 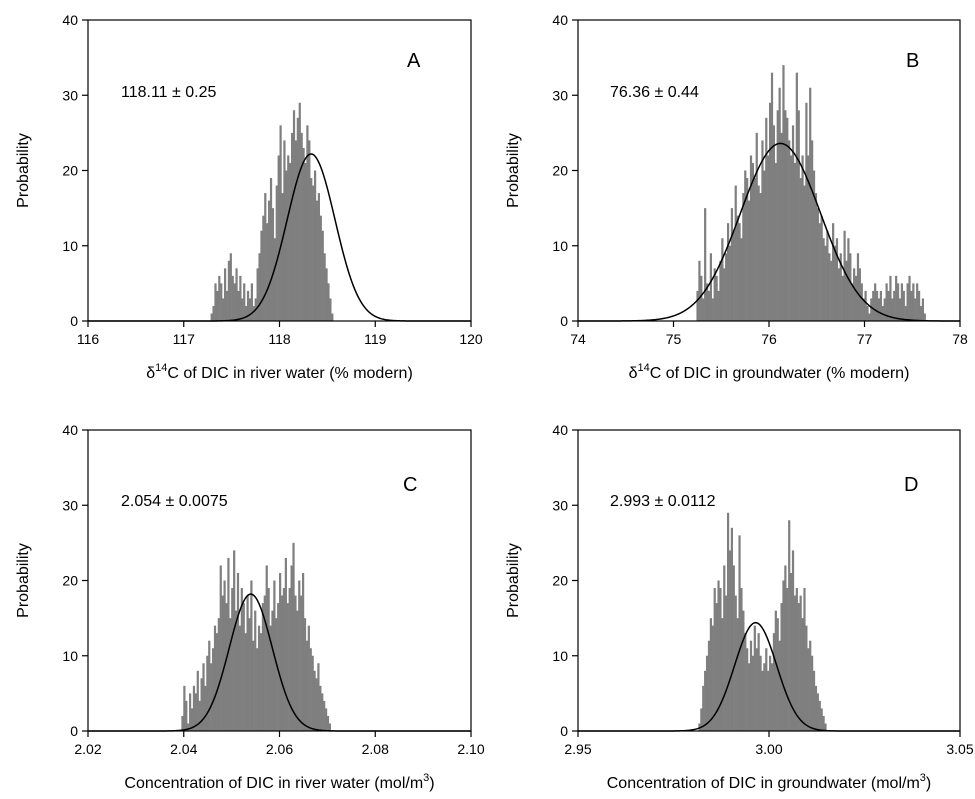 I want to click on x-tick-label: 77, so click(x=865, y=339).